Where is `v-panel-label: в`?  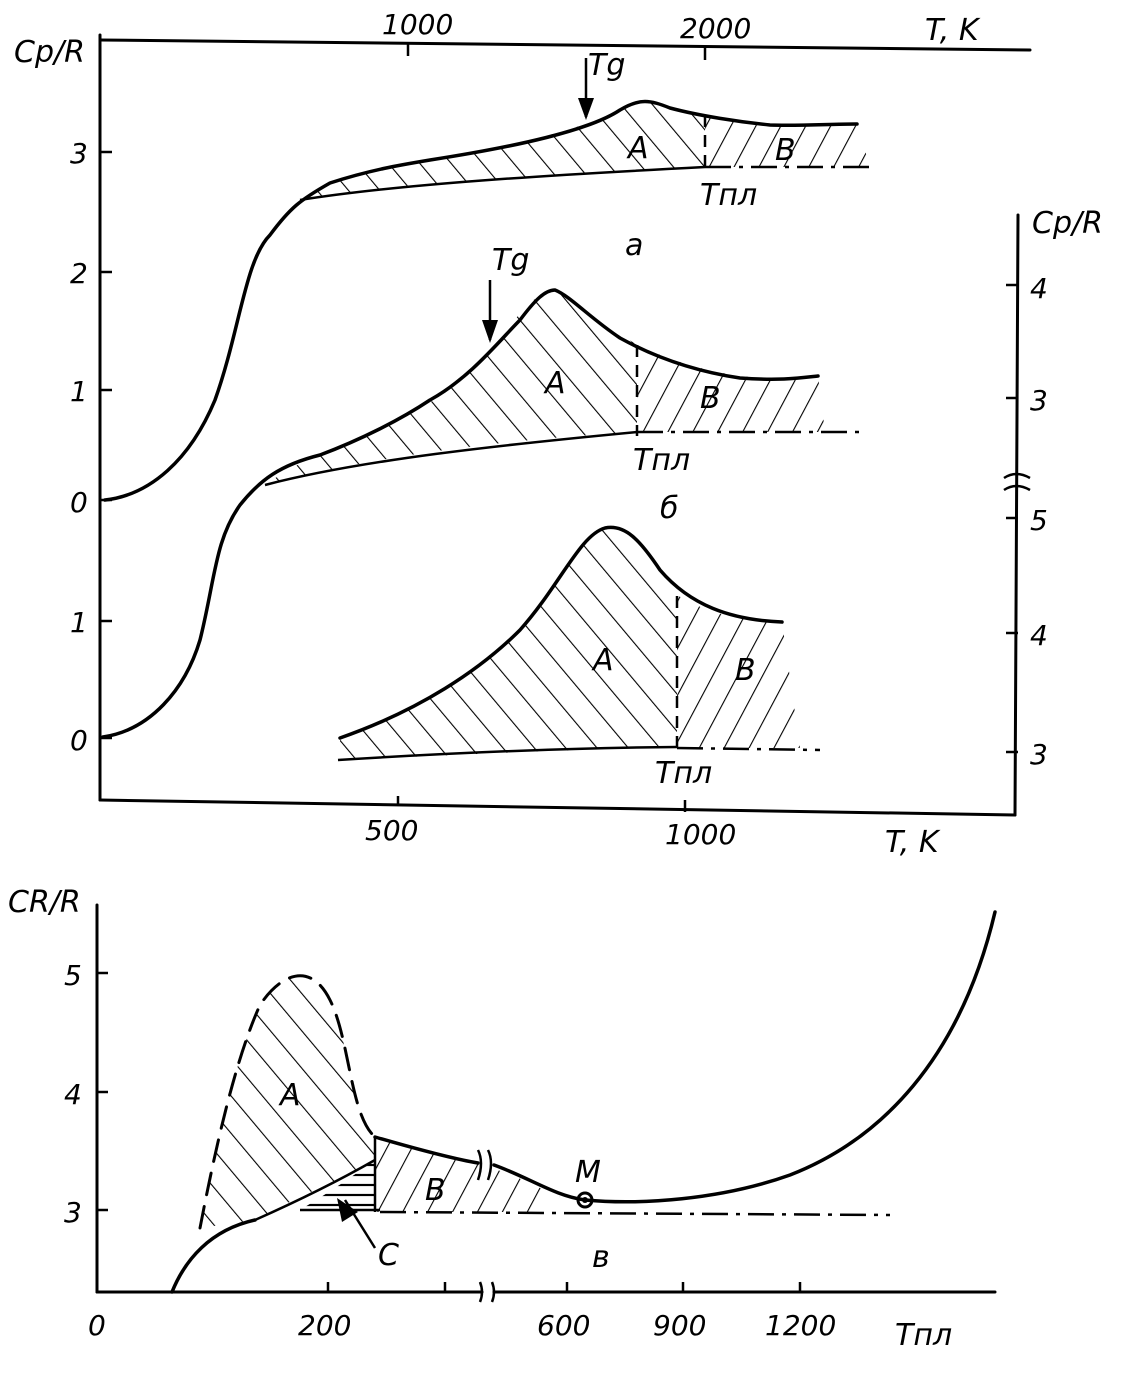 v-panel-label: в is located at coordinates (601, 1257).